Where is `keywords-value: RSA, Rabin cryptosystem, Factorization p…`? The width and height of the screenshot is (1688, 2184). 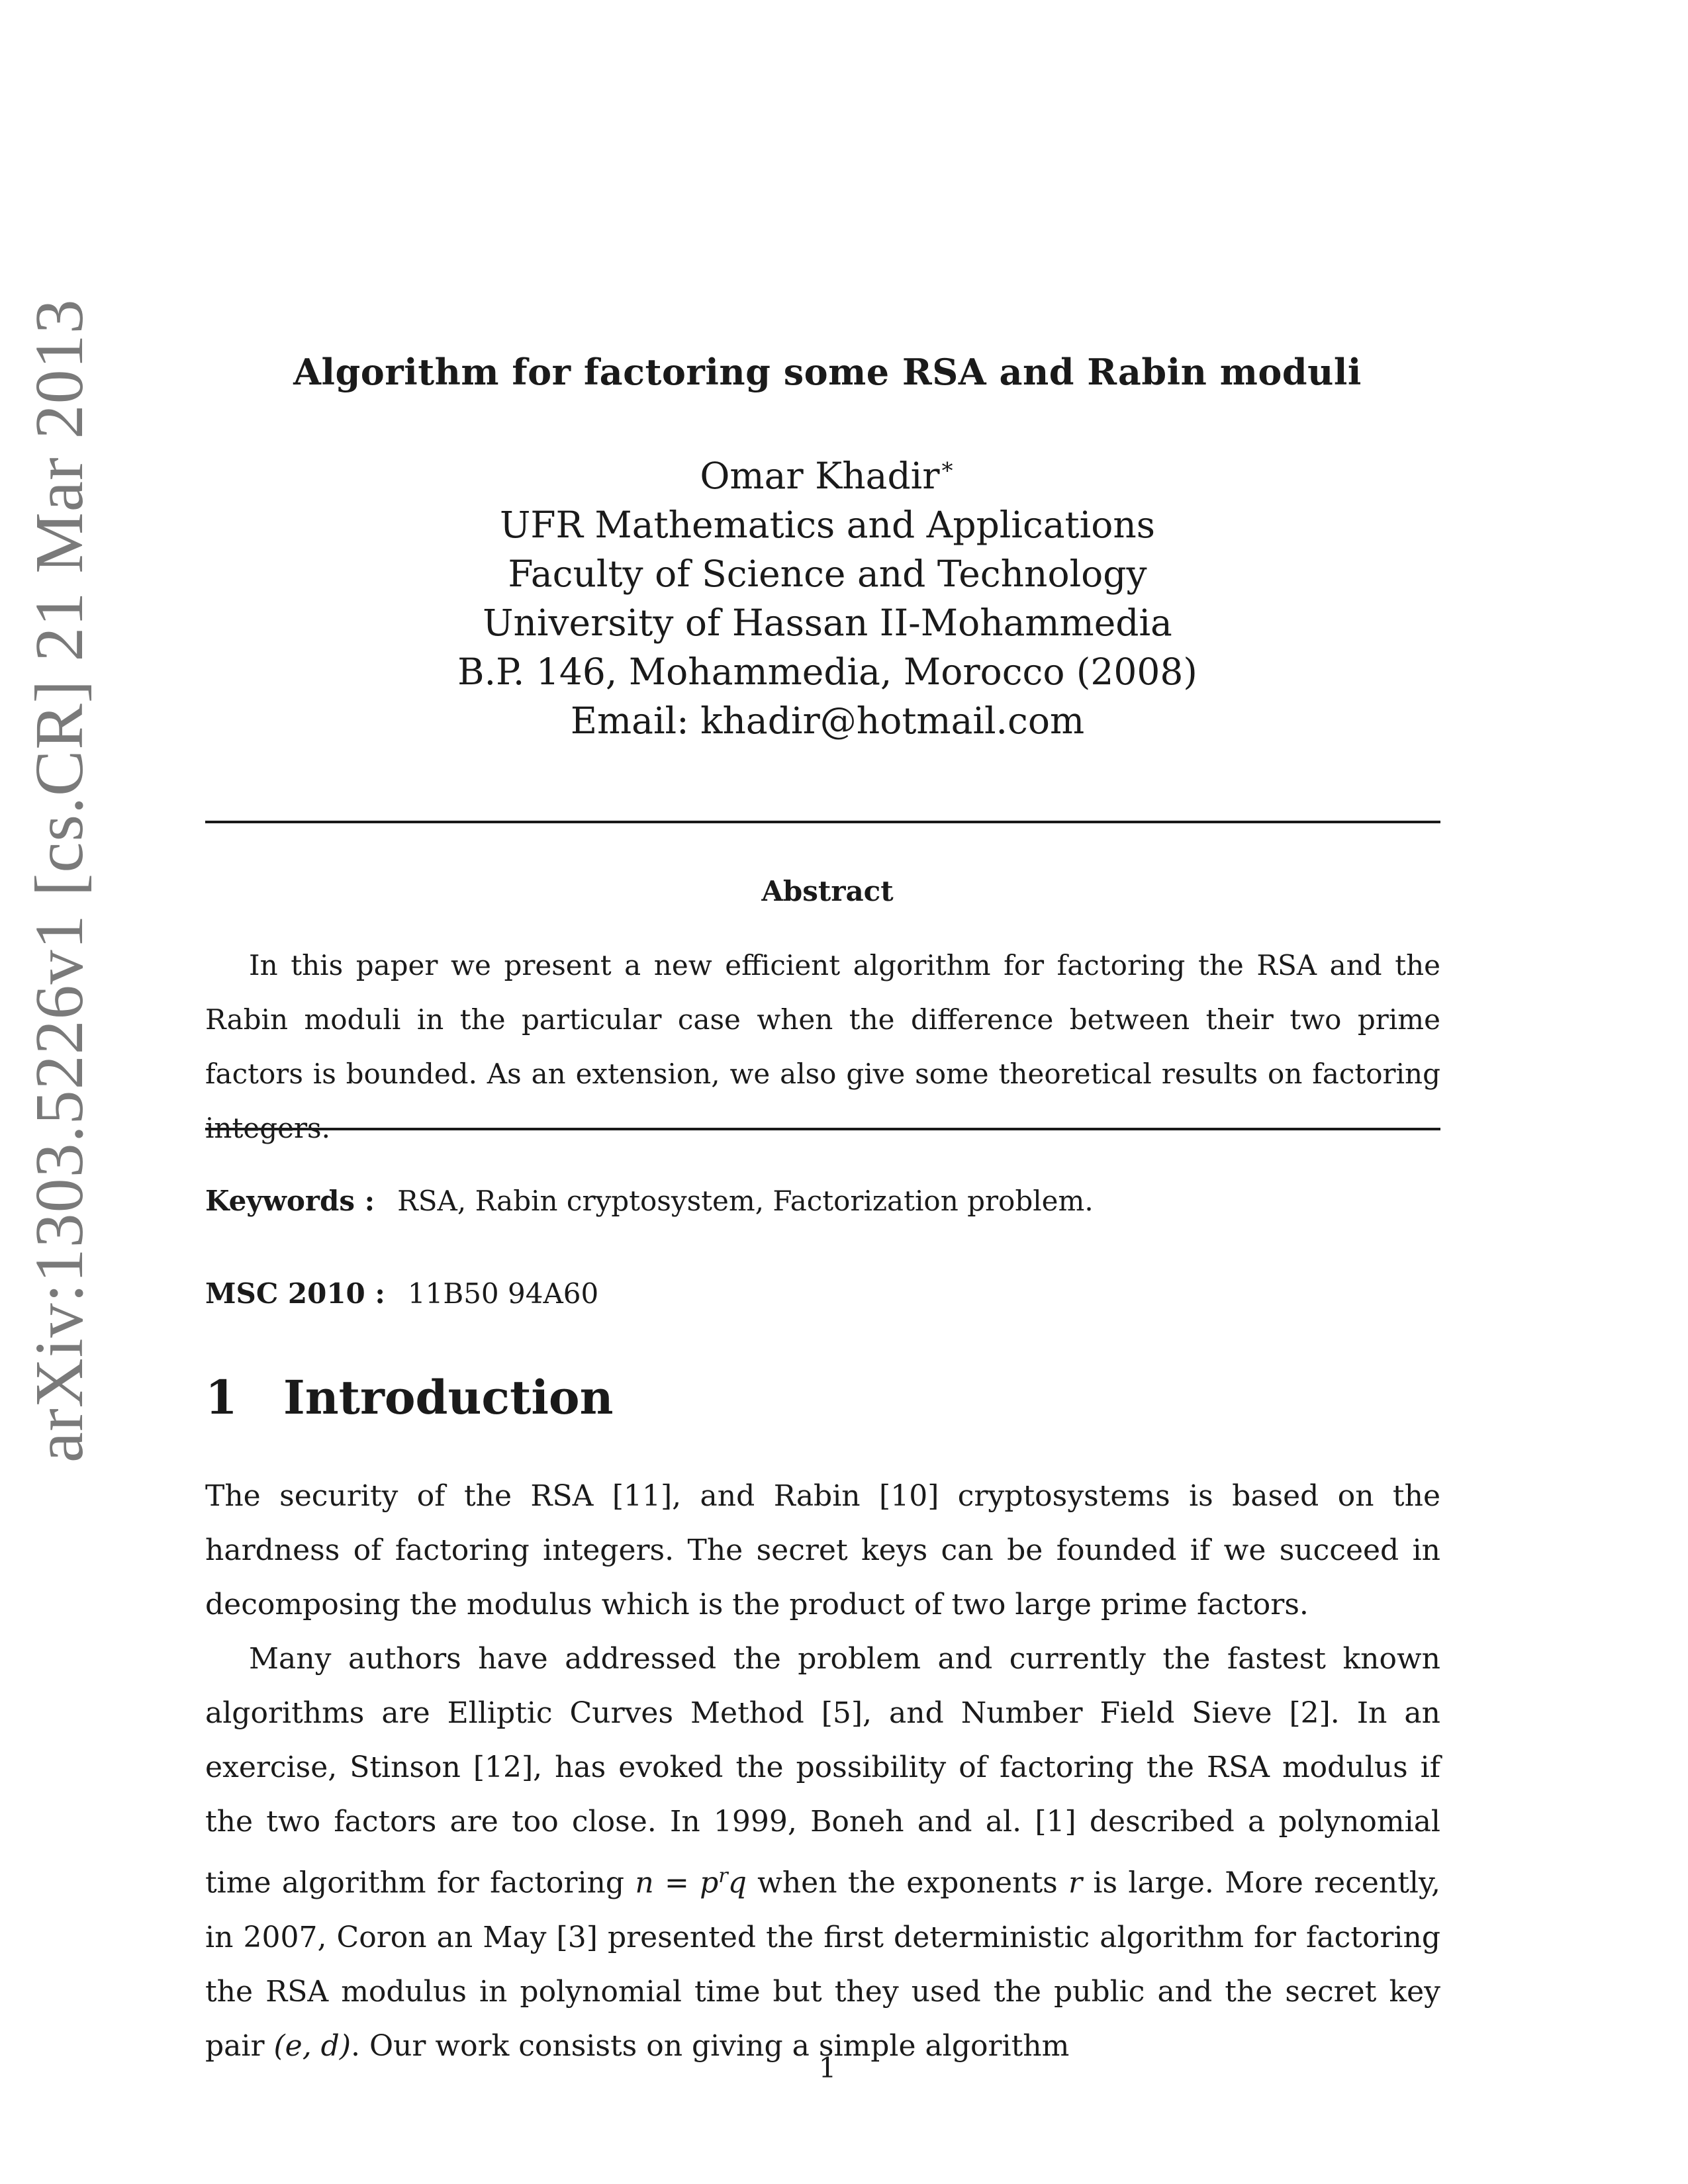
keywords-value: RSA, Rabin cryptosystem, Factorization p… is located at coordinates (745, 1201).